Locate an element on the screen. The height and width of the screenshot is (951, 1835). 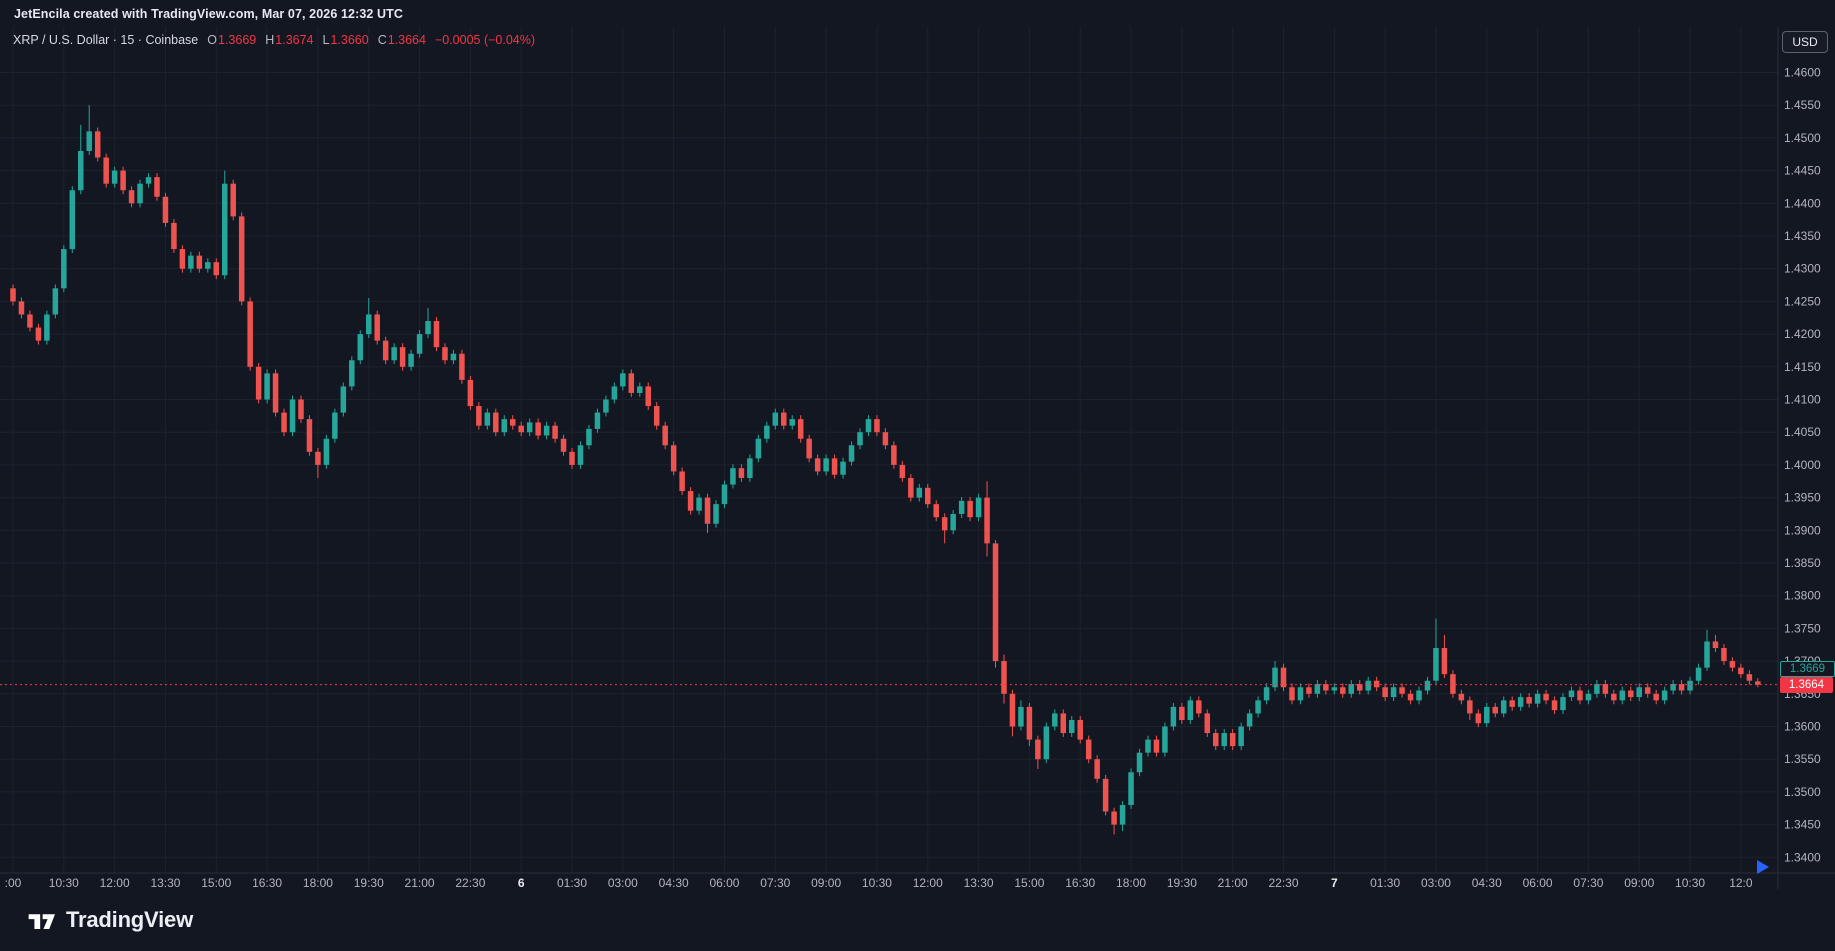
price-tick-label: 1.3450 is located at coordinates (1802, 825).